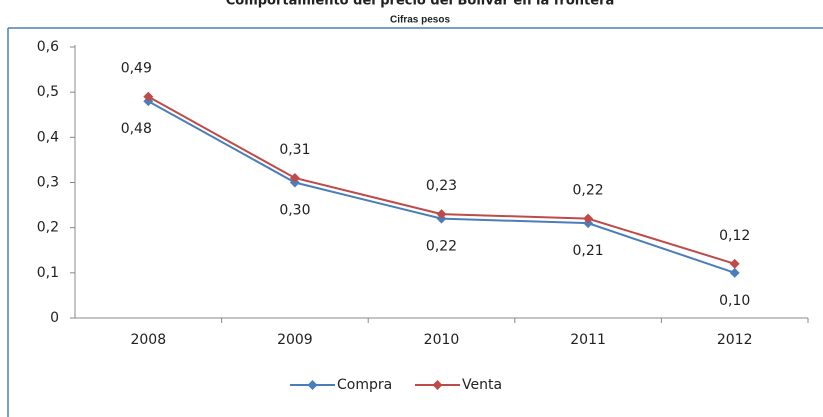  Describe the element at coordinates (735, 340) in the screenshot. I see `x-tick-label: 2012` at that location.